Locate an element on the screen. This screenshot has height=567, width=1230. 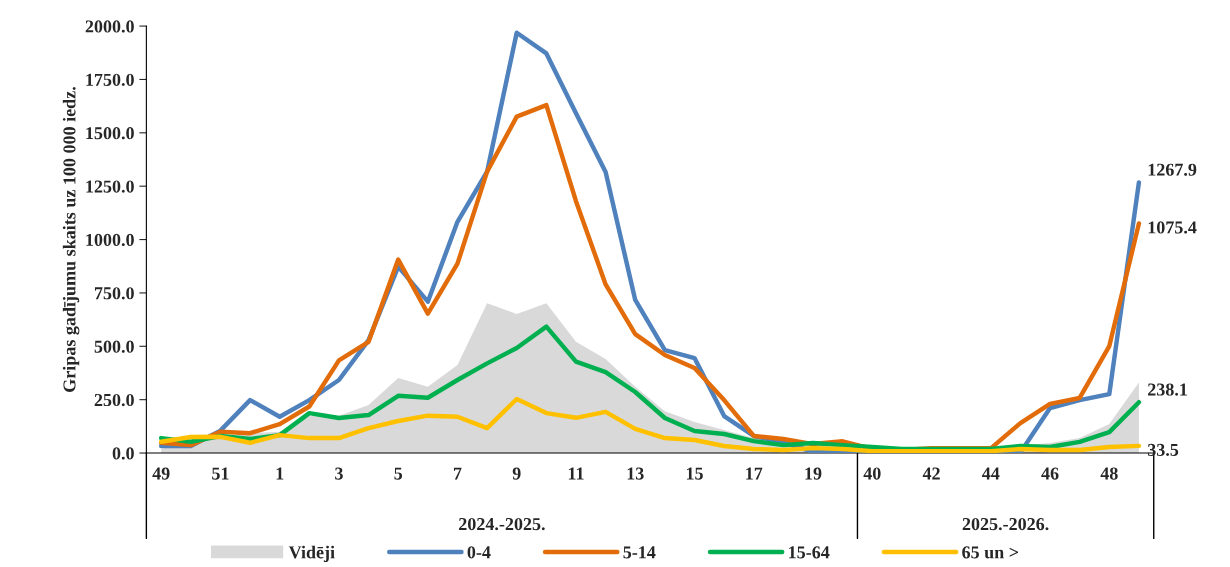
x-tick-label: 13 is located at coordinates (635, 473).